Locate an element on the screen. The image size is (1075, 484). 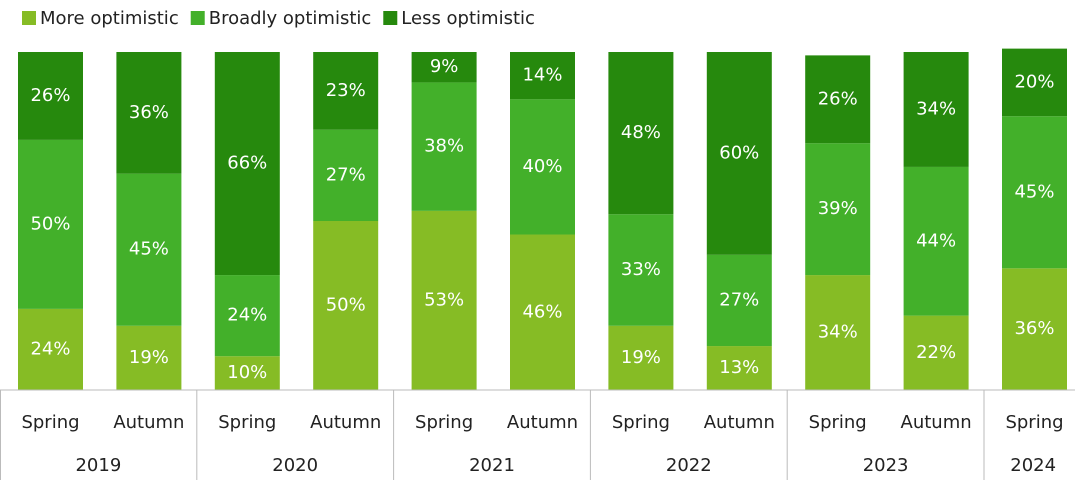
group-label: 2020 is located at coordinates (295, 465).